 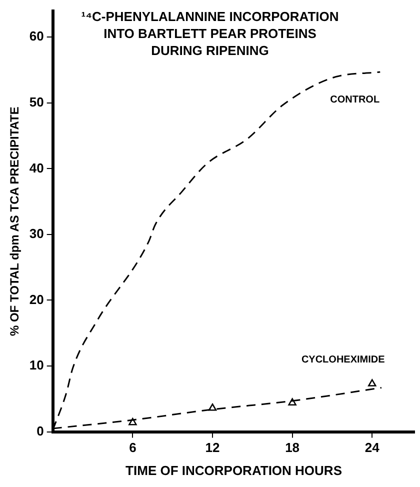 What do you see at coordinates (15, 221) in the screenshot?
I see `y-axis-title: % OF TOTAL dpm AS TCA PRECIPITATE` at bounding box center [15, 221].